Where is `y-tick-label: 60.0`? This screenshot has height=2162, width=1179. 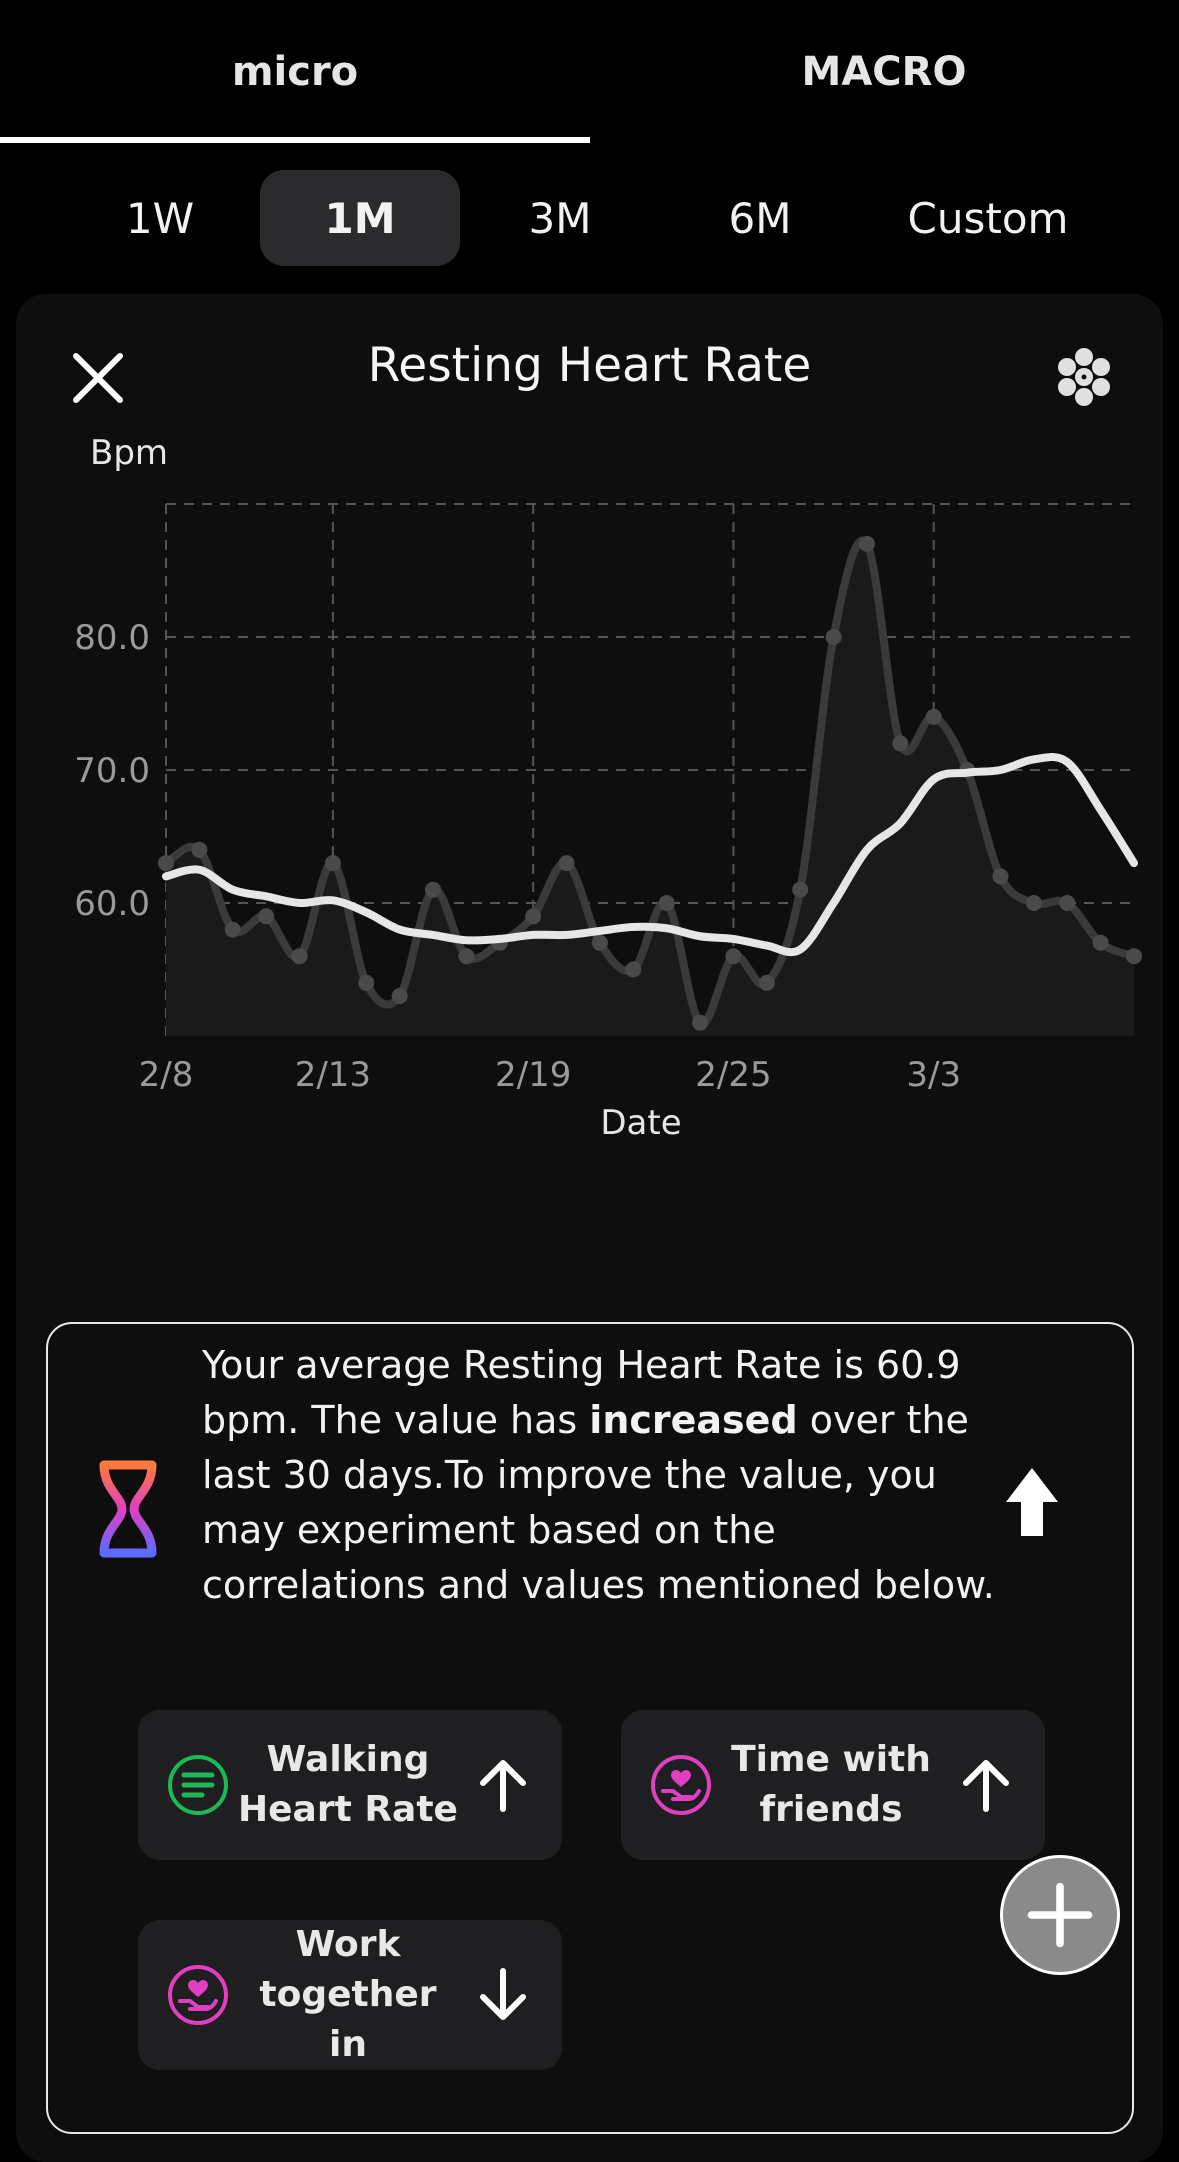
y-tick-label: 60.0 is located at coordinates (112, 904).